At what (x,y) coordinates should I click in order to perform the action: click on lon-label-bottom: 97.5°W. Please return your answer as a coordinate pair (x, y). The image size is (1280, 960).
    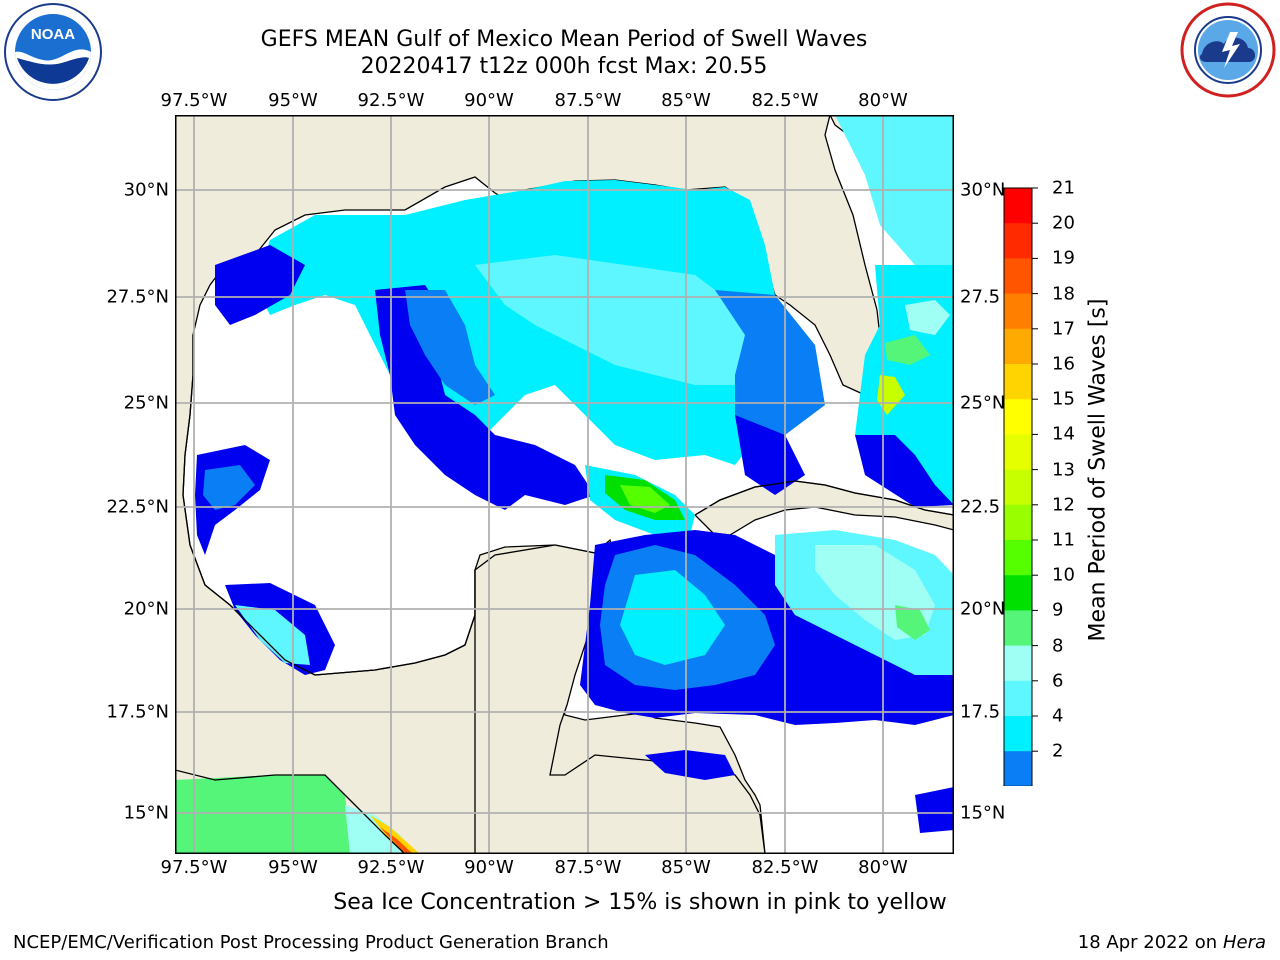
    Looking at the image, I should click on (194, 867).